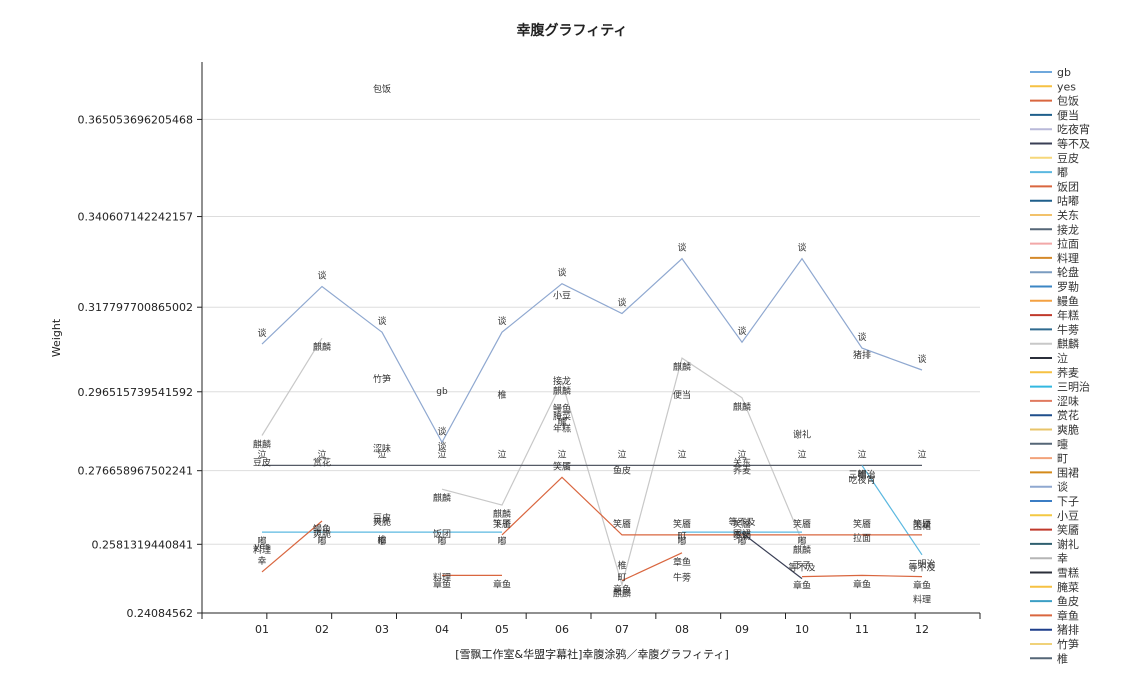 The height and width of the screenshot is (691, 1143). Describe the element at coordinates (562, 295) in the screenshot. I see `point-label: 小豆` at that location.